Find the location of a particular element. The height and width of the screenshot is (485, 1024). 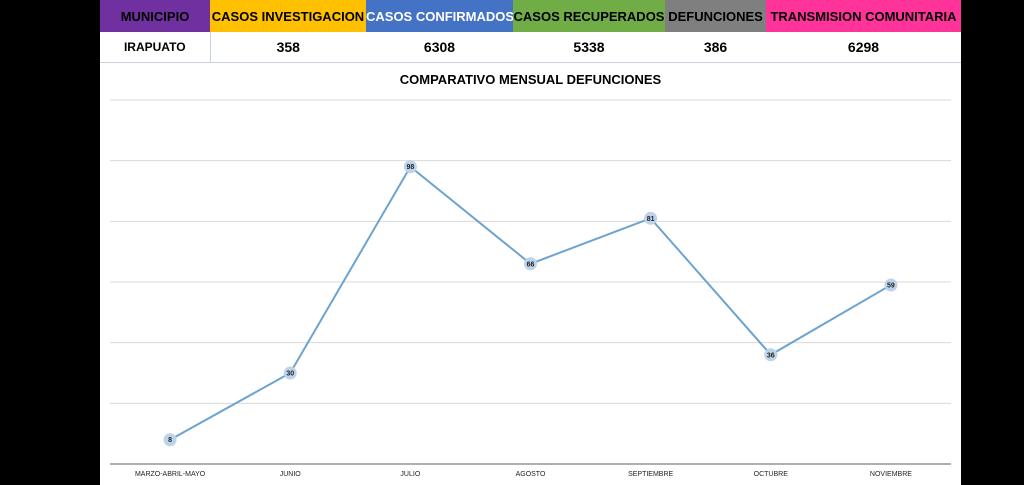

x-tick-label: NOVIEMBRE is located at coordinates (891, 474).